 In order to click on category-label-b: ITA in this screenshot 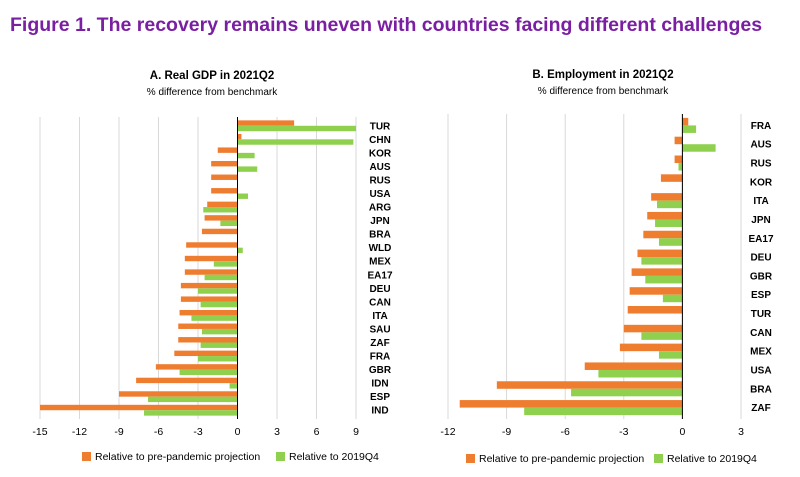, I will do `click(760, 201)`.